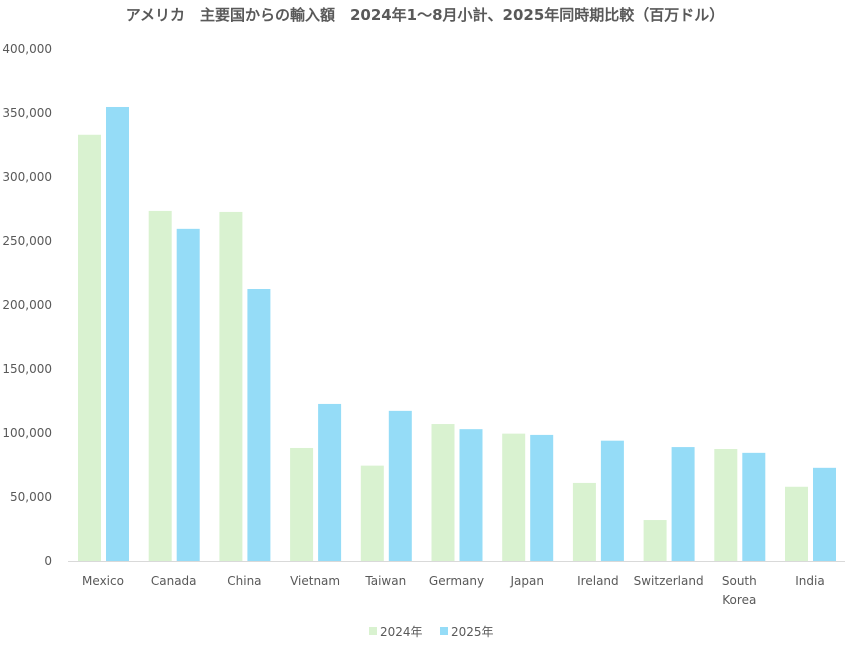  I want to click on x-tick-label: Canada, so click(174, 581).